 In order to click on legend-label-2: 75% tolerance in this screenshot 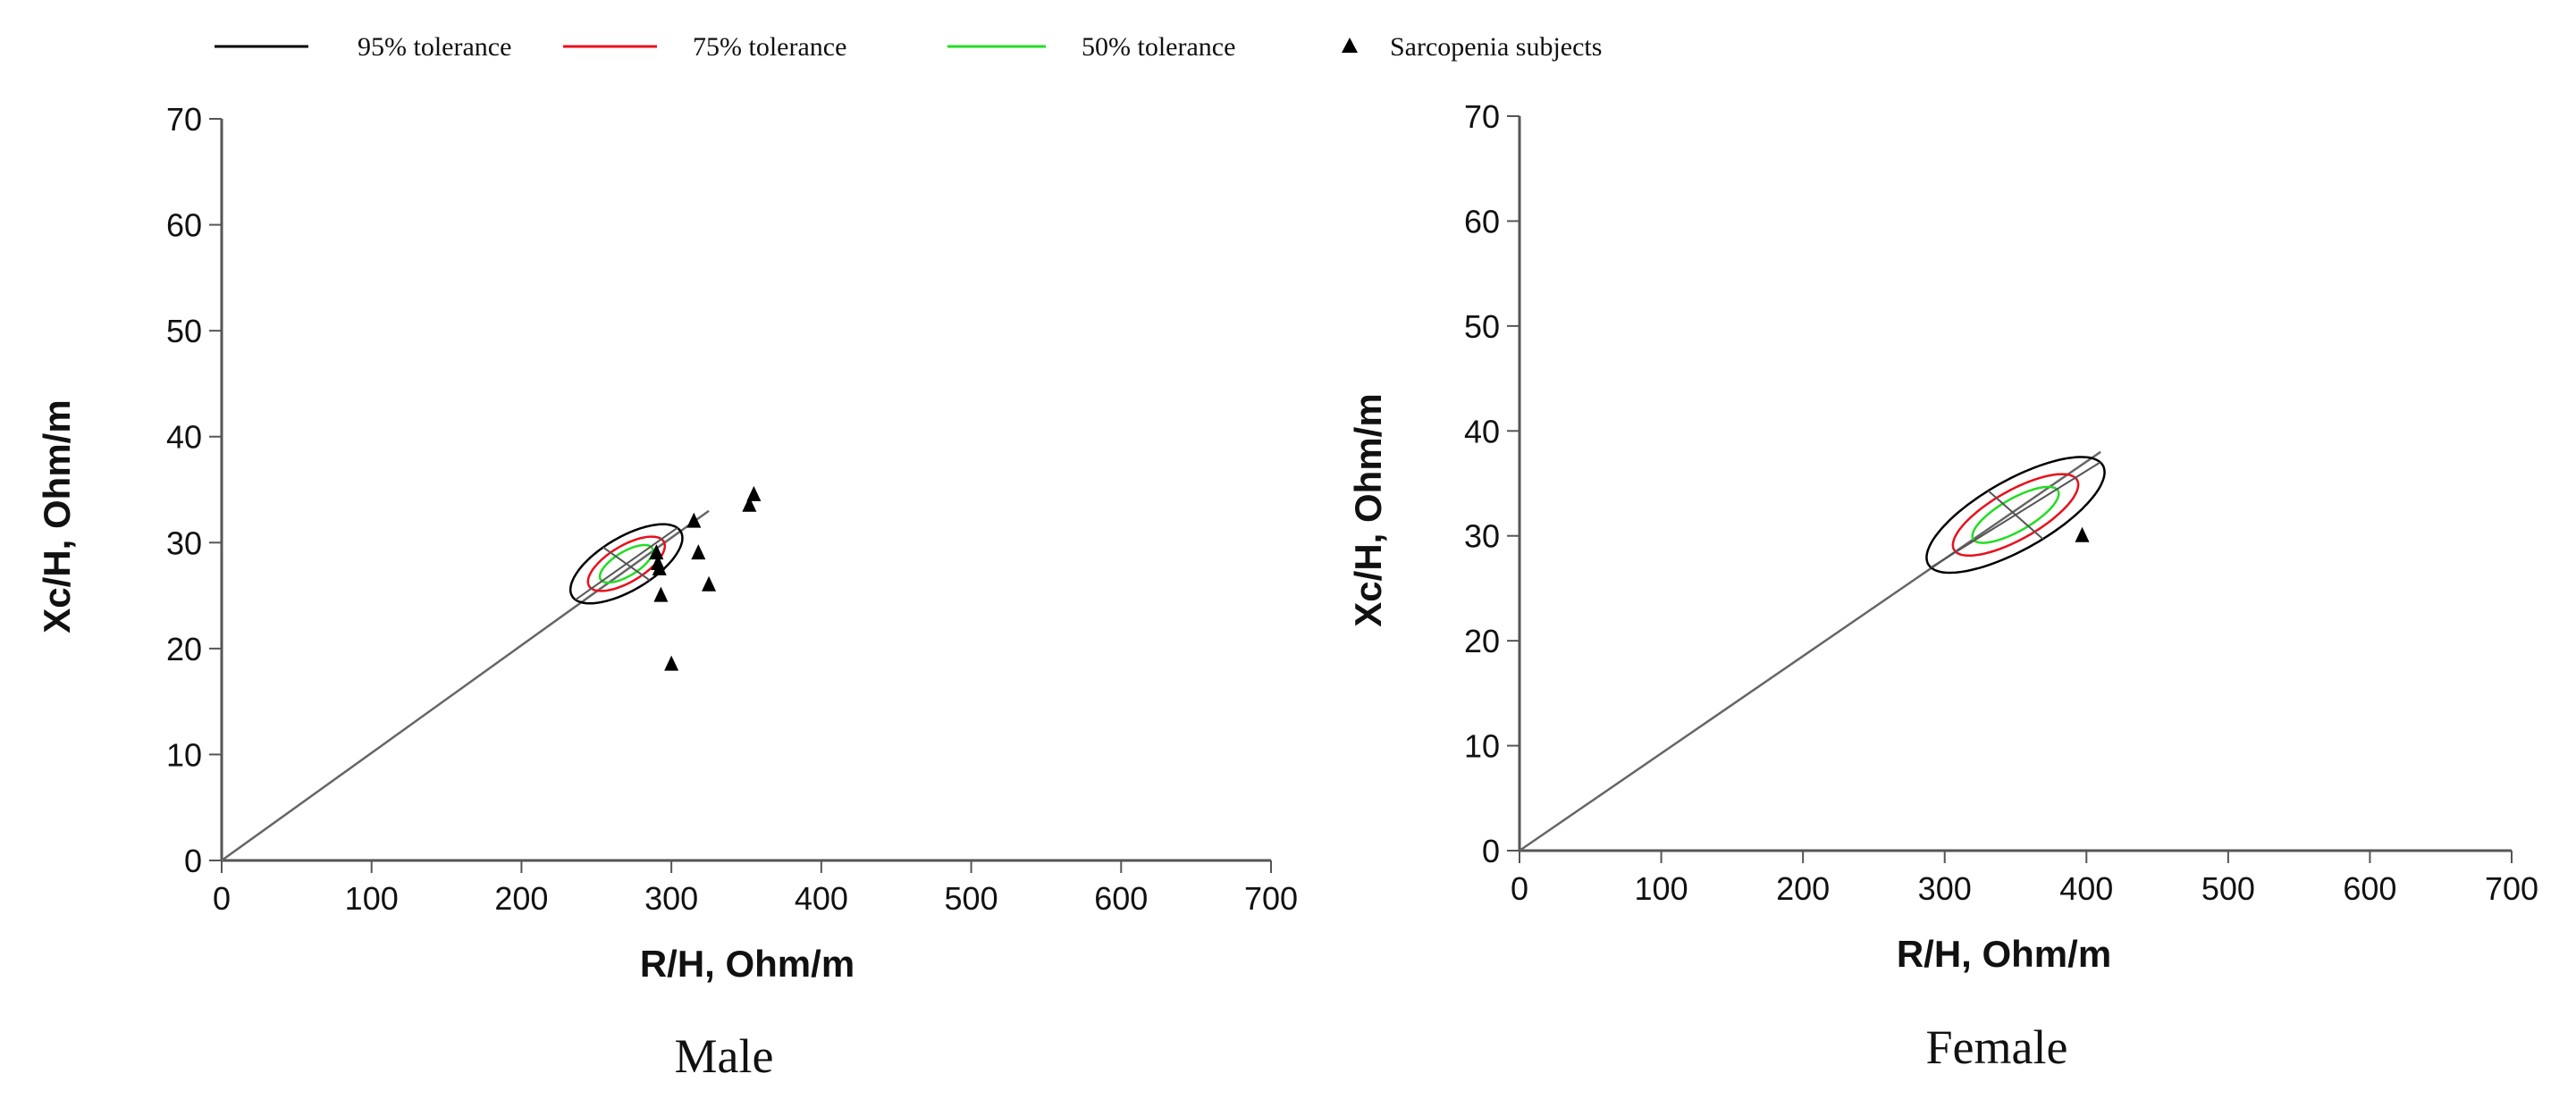, I will do `click(770, 47)`.